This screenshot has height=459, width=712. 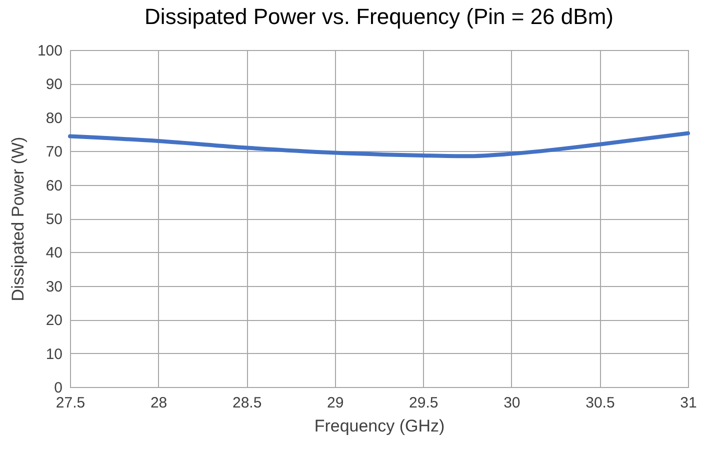 What do you see at coordinates (688, 403) in the screenshot?
I see `x-tick-label: 31` at bounding box center [688, 403].